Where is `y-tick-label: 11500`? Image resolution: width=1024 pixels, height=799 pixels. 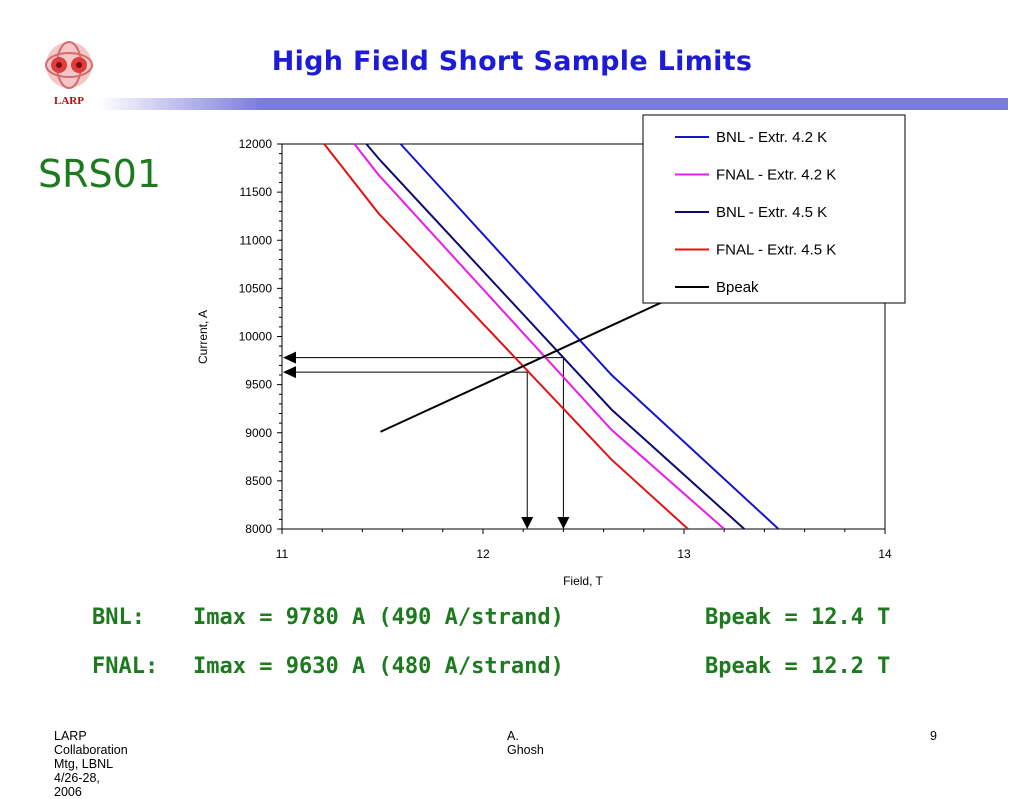 y-tick-label: 11500 is located at coordinates (256, 192).